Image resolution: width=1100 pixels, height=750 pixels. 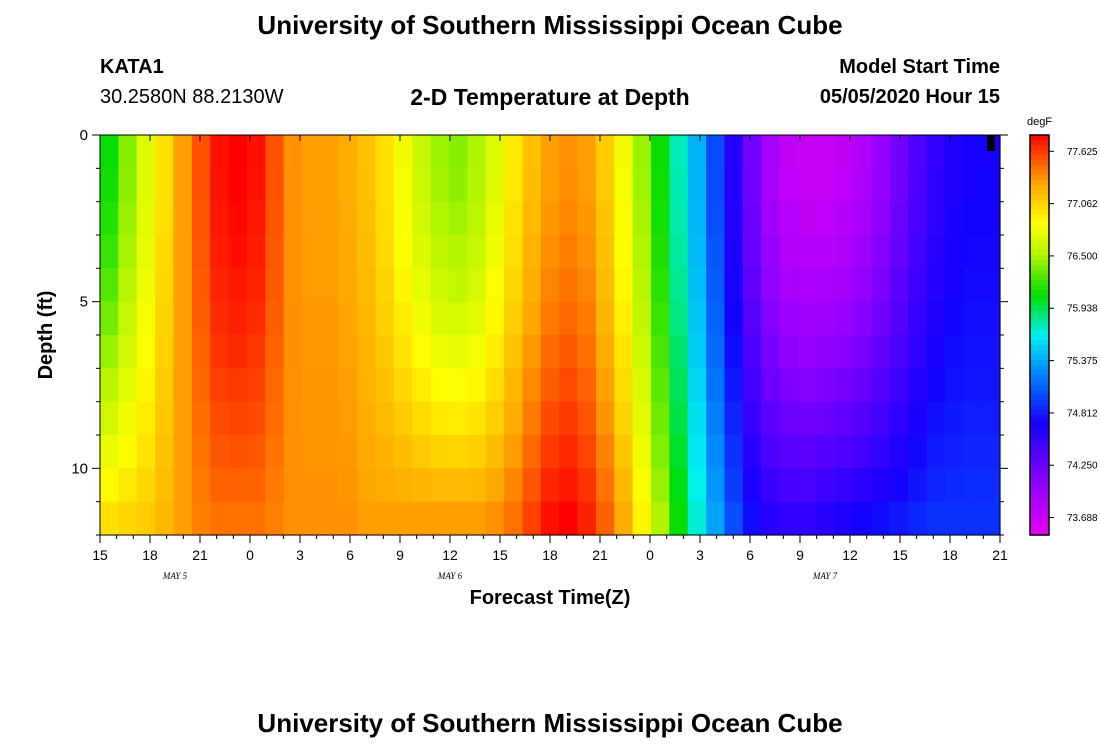 What do you see at coordinates (300, 555) in the screenshot?
I see `x-tick-label: 3` at bounding box center [300, 555].